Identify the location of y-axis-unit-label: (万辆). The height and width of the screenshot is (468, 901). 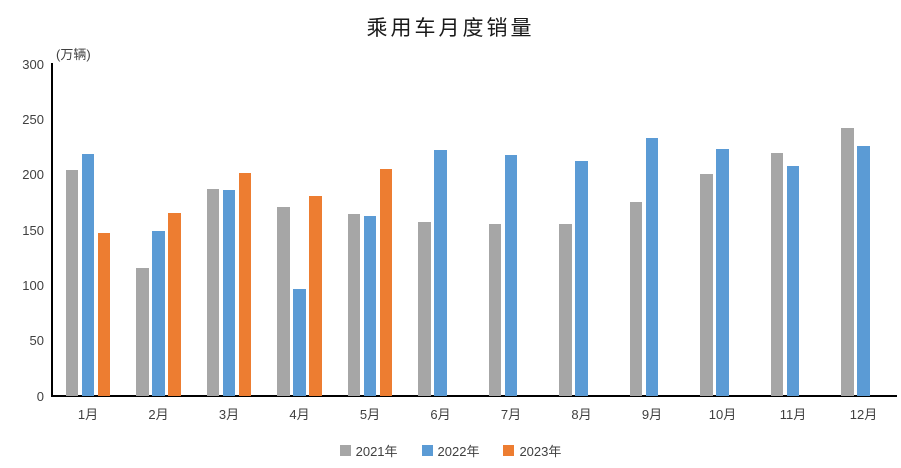
(73, 54).